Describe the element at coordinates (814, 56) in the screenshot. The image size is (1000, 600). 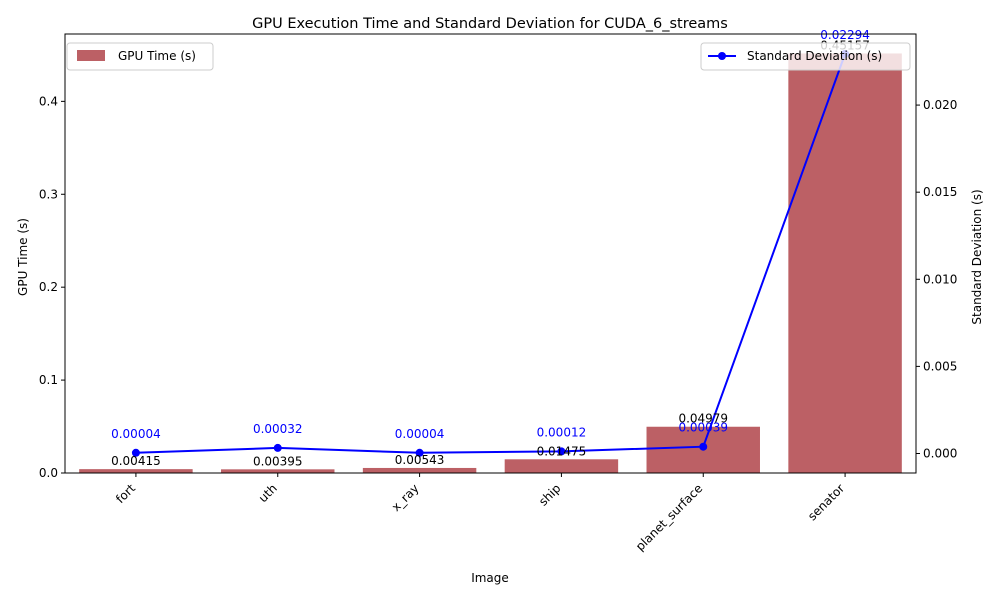
I see `legend-std-dev-label: Standard Deviation (s)` at that location.